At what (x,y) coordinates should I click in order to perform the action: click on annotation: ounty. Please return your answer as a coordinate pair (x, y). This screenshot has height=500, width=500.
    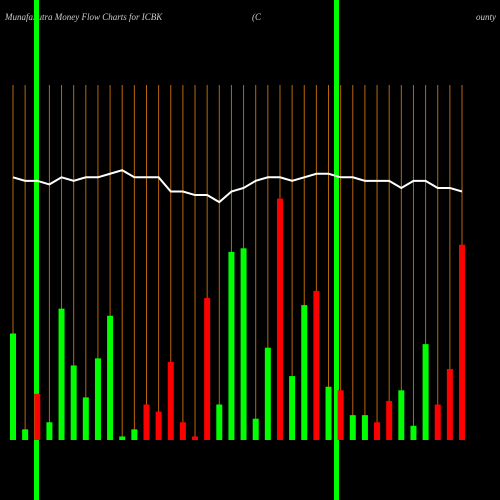
    Looking at the image, I should click on (486, 17).